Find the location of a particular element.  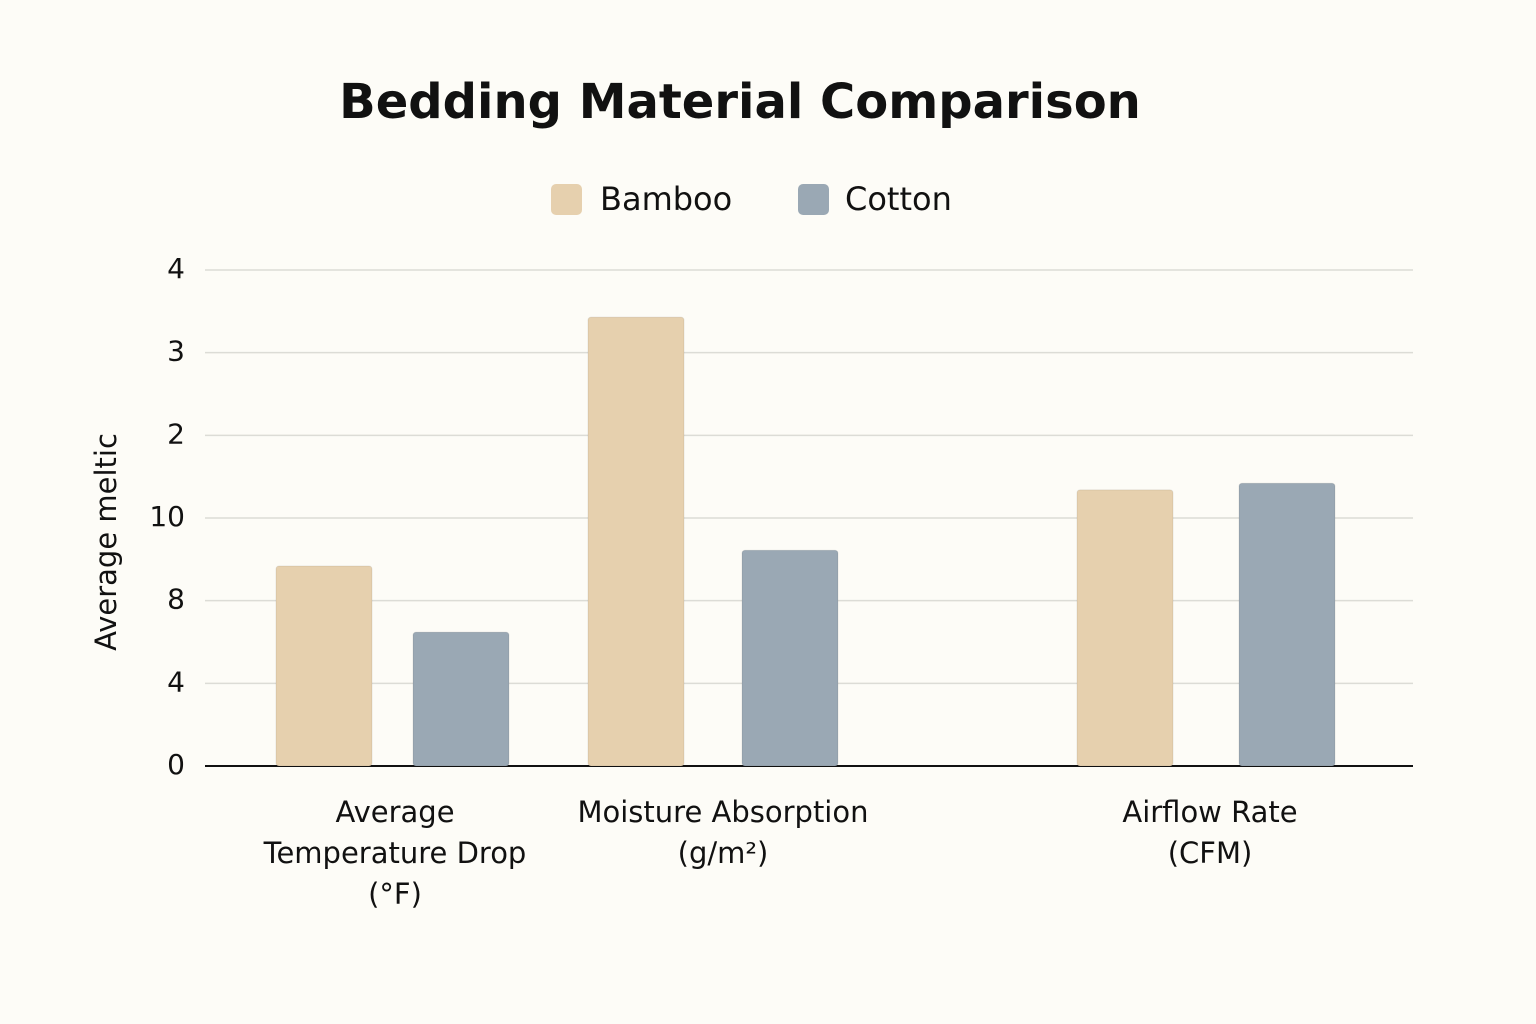

x-tick-label: Airflow Rate (CFM) is located at coordinates (1210, 832).